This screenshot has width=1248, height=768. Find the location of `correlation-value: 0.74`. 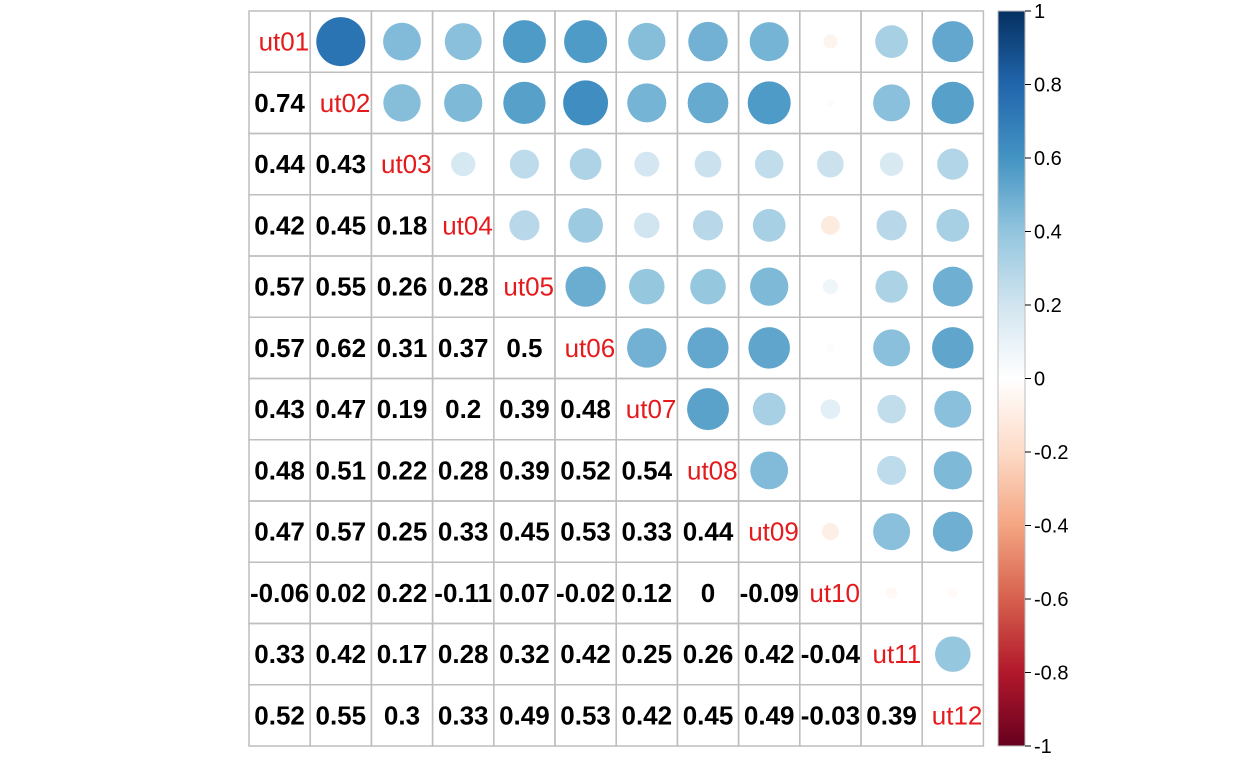

correlation-value: 0.74 is located at coordinates (279, 103).